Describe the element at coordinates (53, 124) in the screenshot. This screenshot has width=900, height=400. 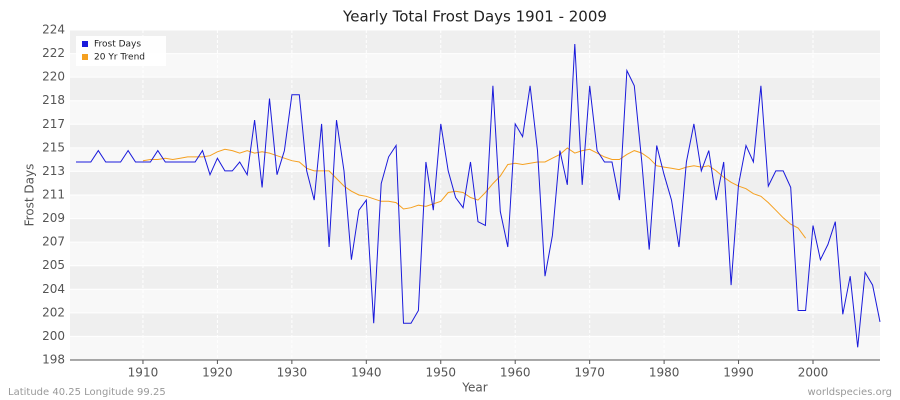
I see `y-tick-label: 217` at that location.